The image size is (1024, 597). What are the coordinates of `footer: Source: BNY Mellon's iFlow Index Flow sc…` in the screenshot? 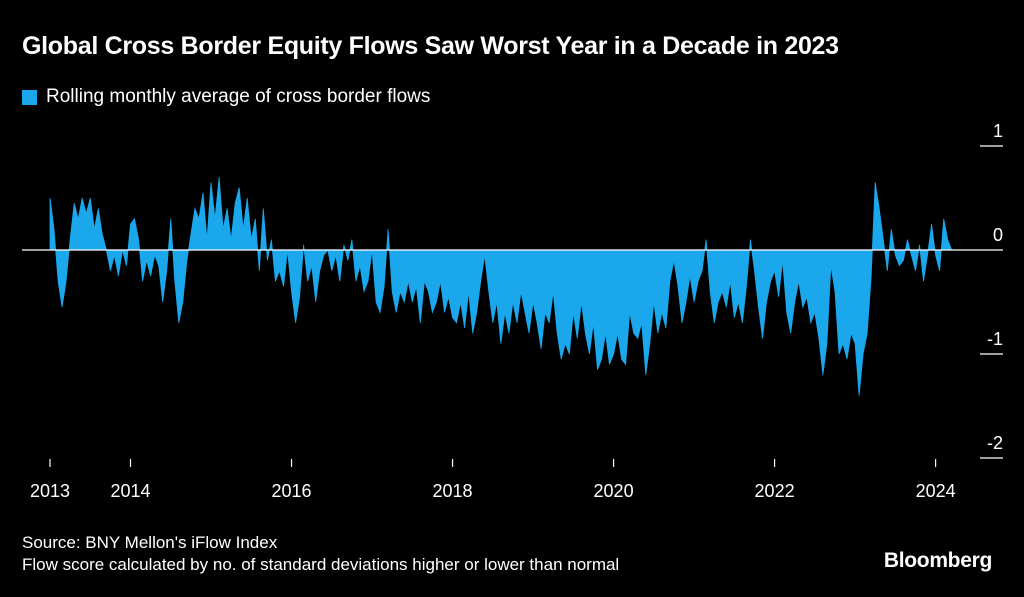 It's located at (320, 554).